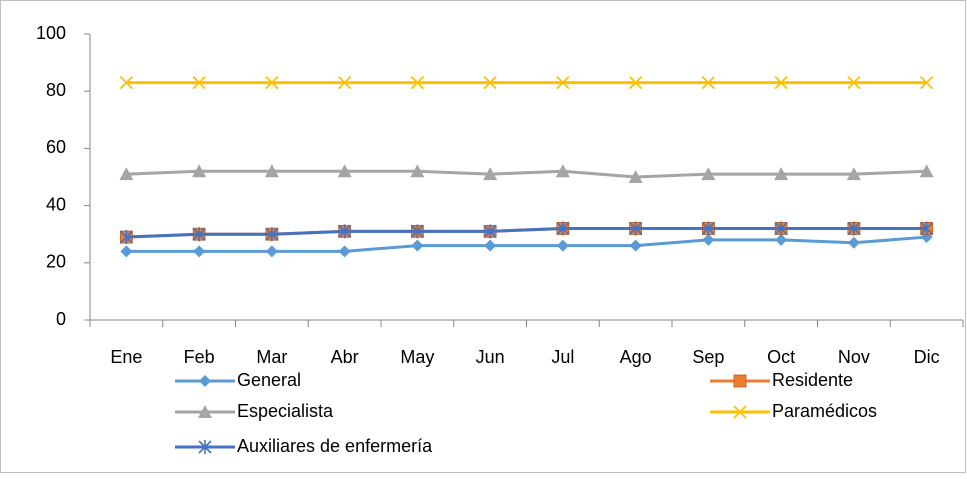 Image resolution: width=967 pixels, height=479 pixels. I want to click on x-tick-label: Oct, so click(781, 357).